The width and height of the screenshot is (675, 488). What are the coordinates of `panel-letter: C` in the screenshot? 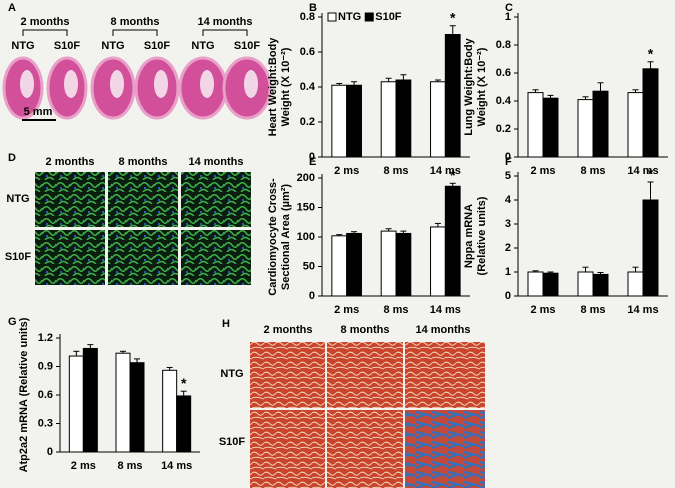 It's located at (509, 8).